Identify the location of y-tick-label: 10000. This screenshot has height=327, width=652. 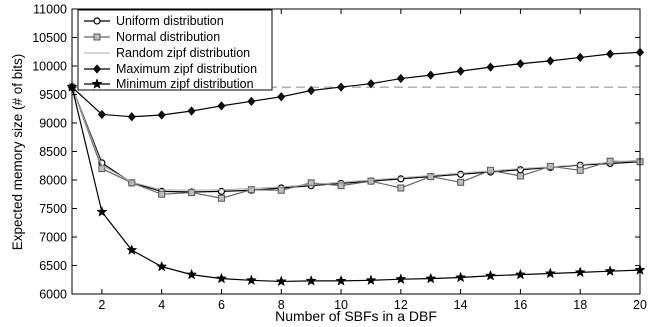
(49, 67).